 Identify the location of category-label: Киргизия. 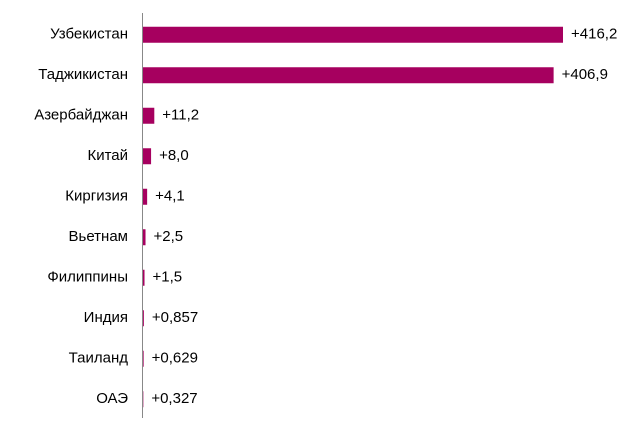
(96, 196).